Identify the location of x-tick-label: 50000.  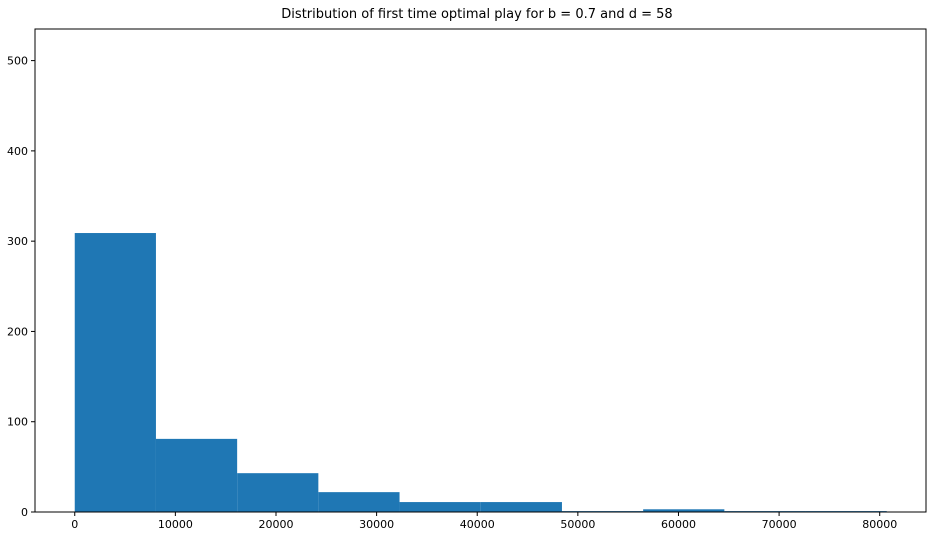
(577, 524).